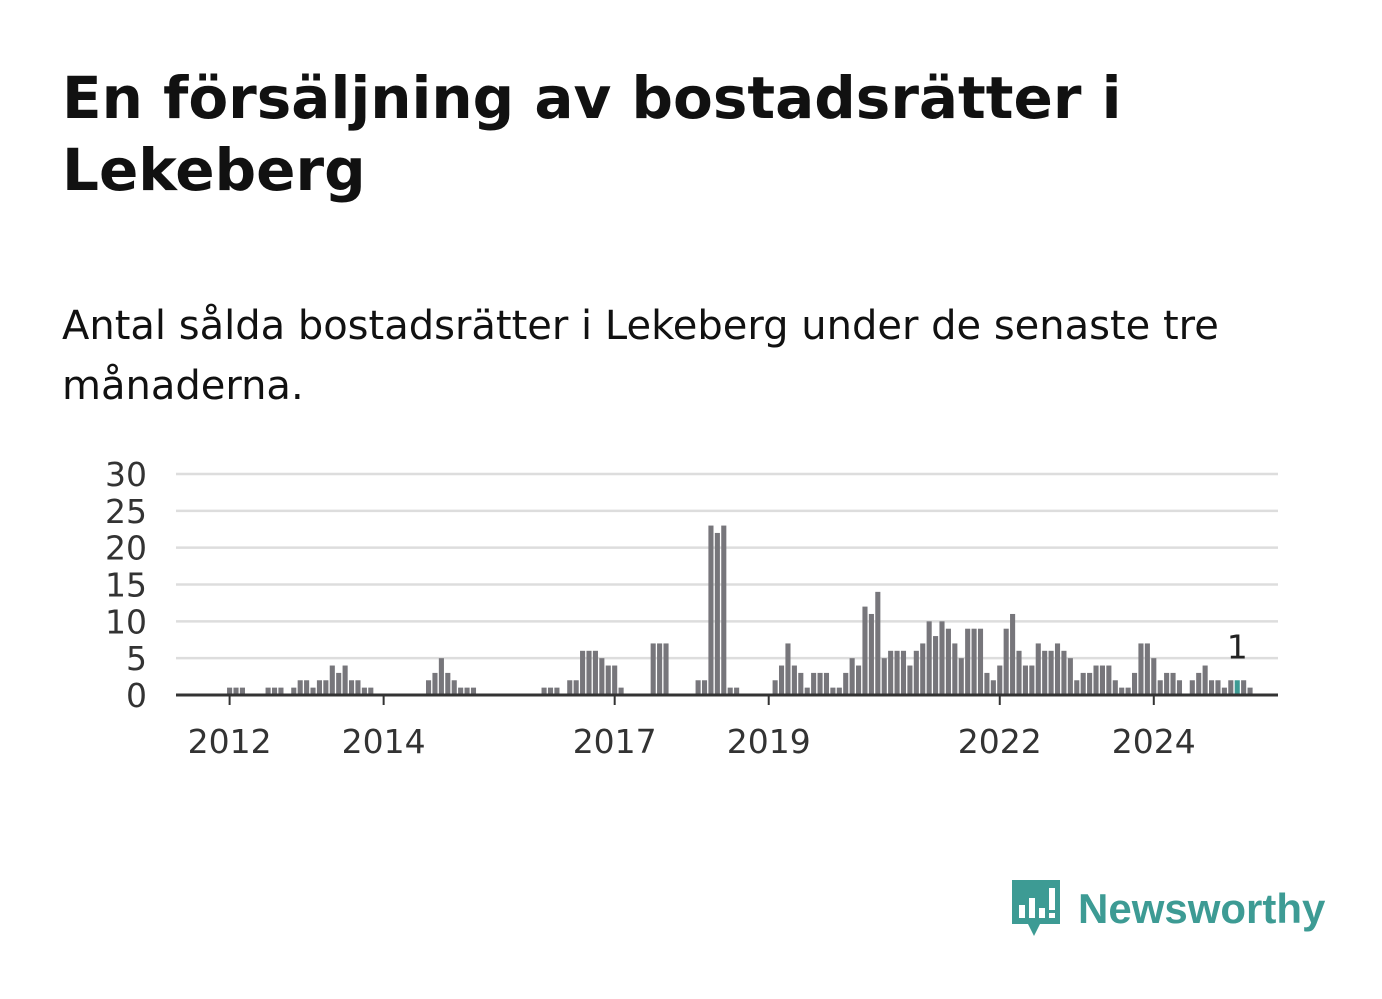 Image resolution: width=1382 pixels, height=999 pixels. What do you see at coordinates (769, 741) in the screenshot?
I see `x-tick-label: 2019` at bounding box center [769, 741].